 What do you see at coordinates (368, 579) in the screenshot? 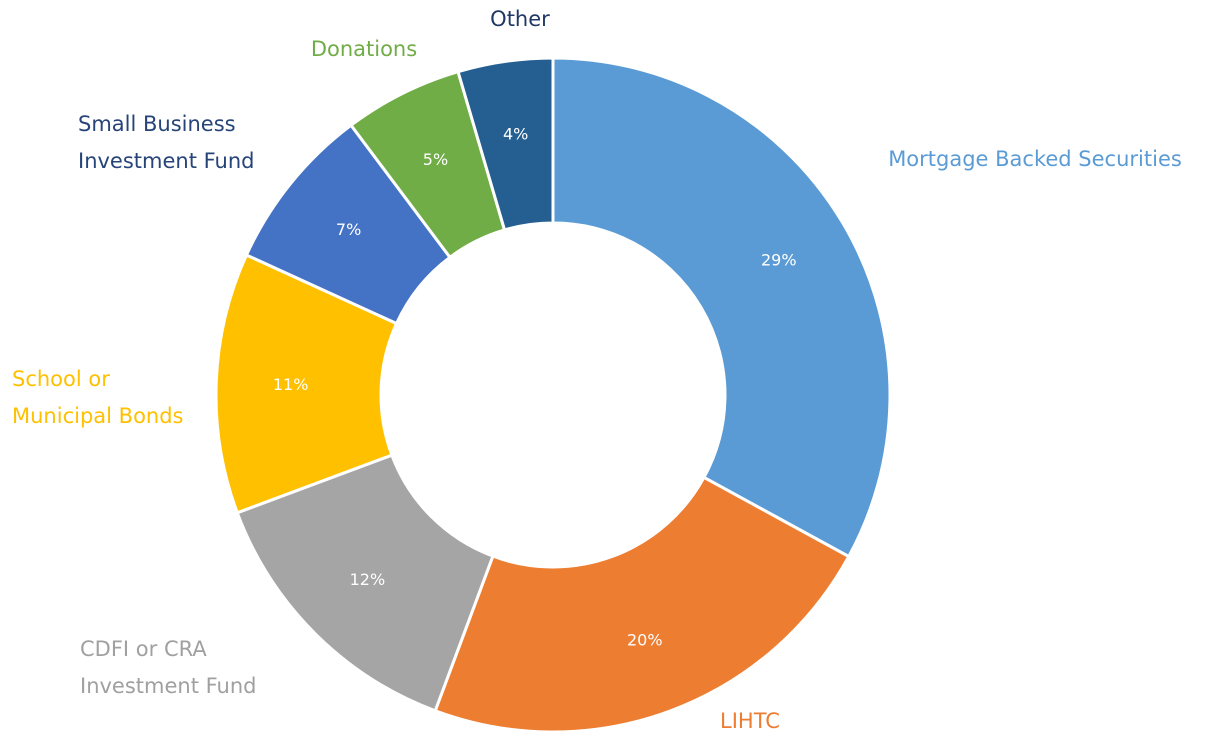
I see `value-label: 12%` at bounding box center [368, 579].